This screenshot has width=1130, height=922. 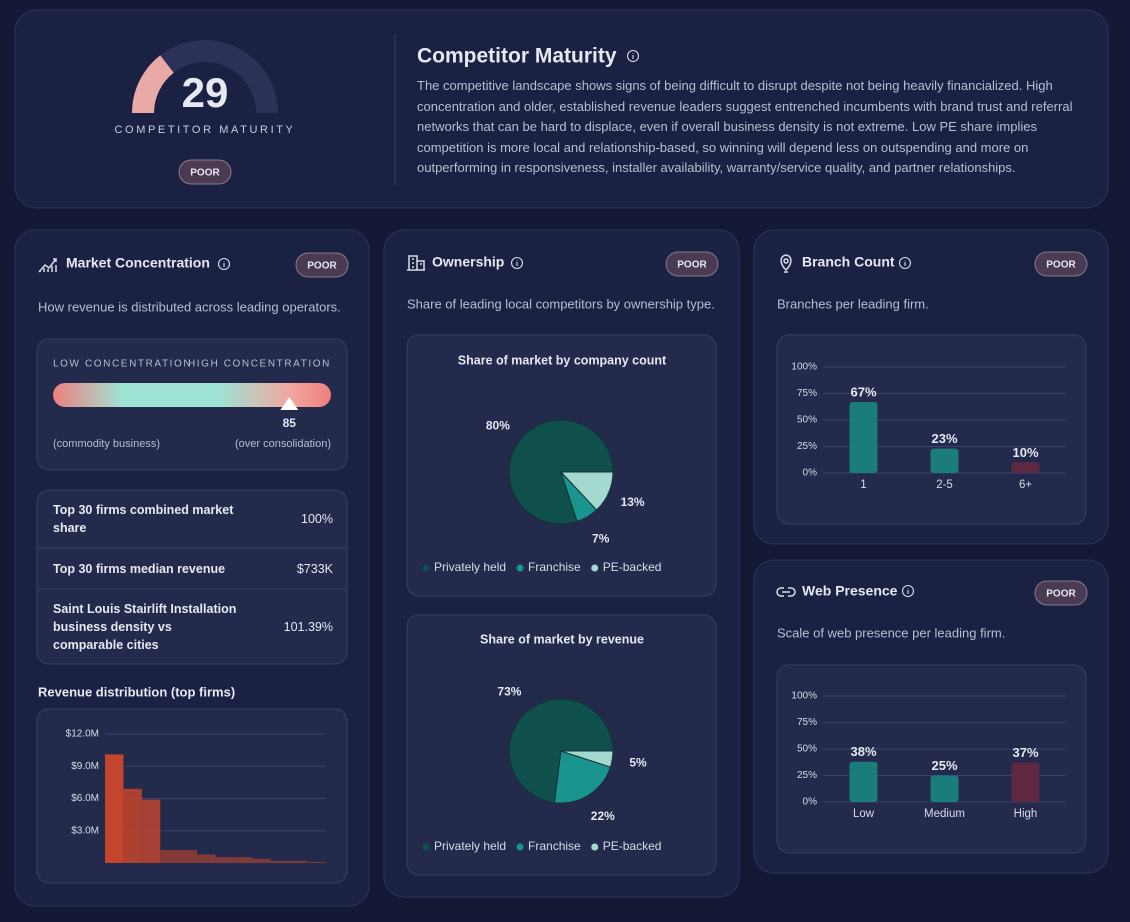 What do you see at coordinates (517, 56) in the screenshot?
I see `header-title: Competitor Maturity` at bounding box center [517, 56].